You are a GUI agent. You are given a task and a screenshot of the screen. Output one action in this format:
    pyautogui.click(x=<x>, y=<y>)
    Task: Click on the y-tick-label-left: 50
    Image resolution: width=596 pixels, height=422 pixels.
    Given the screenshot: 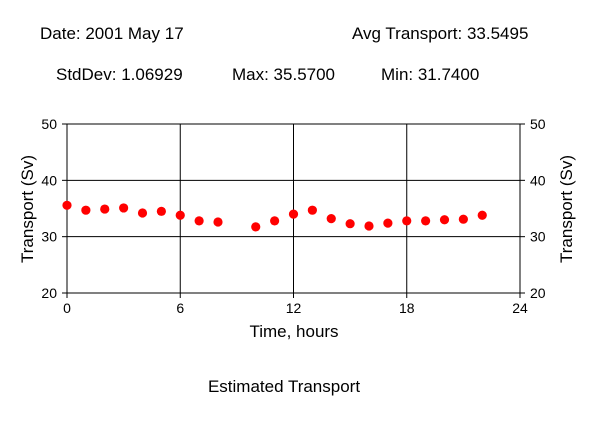 What is the action you would take?
    pyautogui.click(x=49, y=124)
    